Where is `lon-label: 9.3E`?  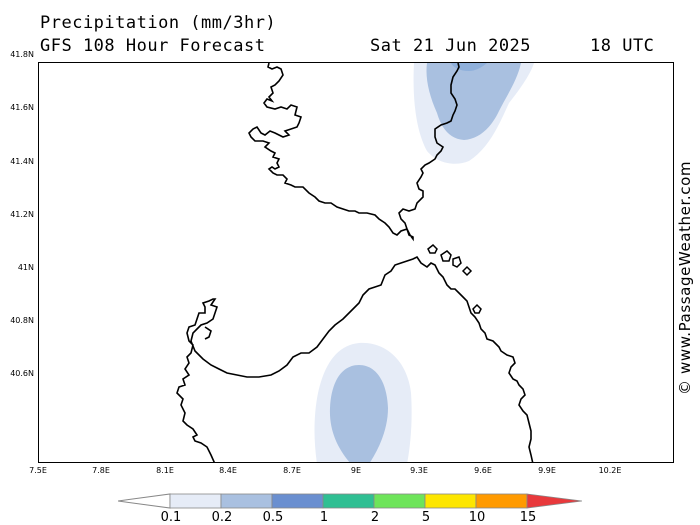 lon-label: 9.3E is located at coordinates (419, 470).